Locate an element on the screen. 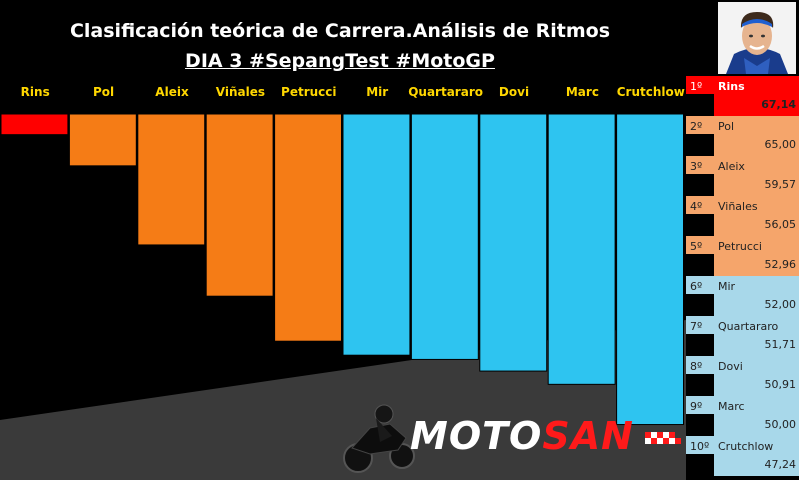 The height and width of the screenshot is (480, 799). ranking-rider-name: Mir is located at coordinates (727, 286).